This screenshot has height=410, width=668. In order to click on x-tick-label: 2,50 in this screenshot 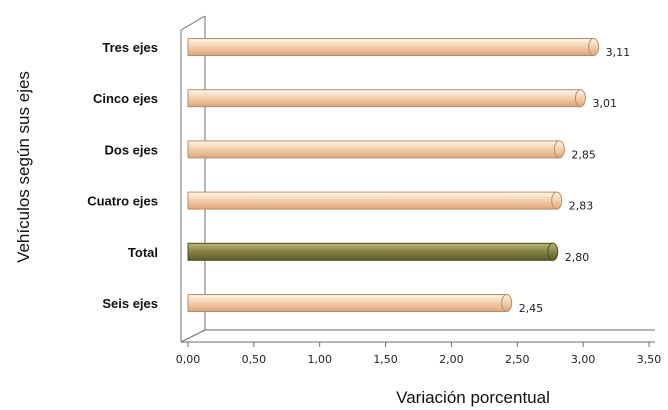, I will do `click(517, 359)`.